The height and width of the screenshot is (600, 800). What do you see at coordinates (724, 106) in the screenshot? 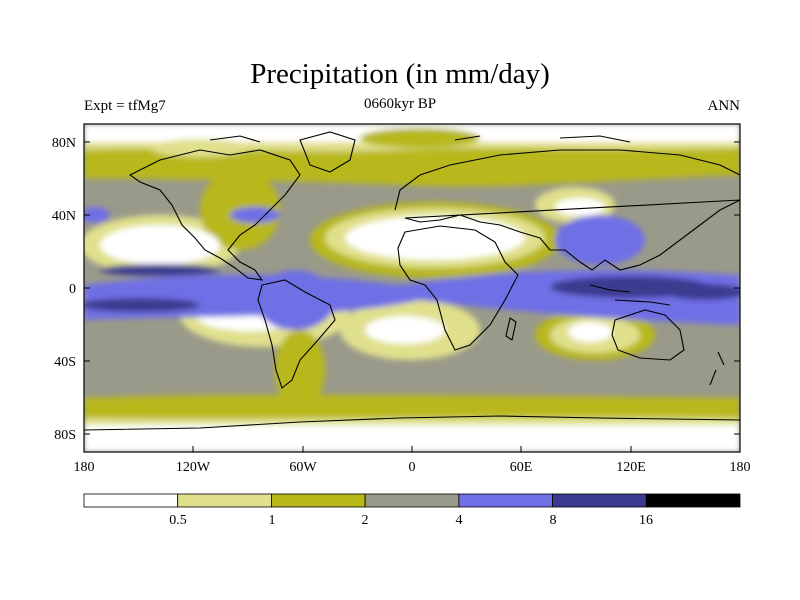
I see `season-label: ANN` at bounding box center [724, 106].